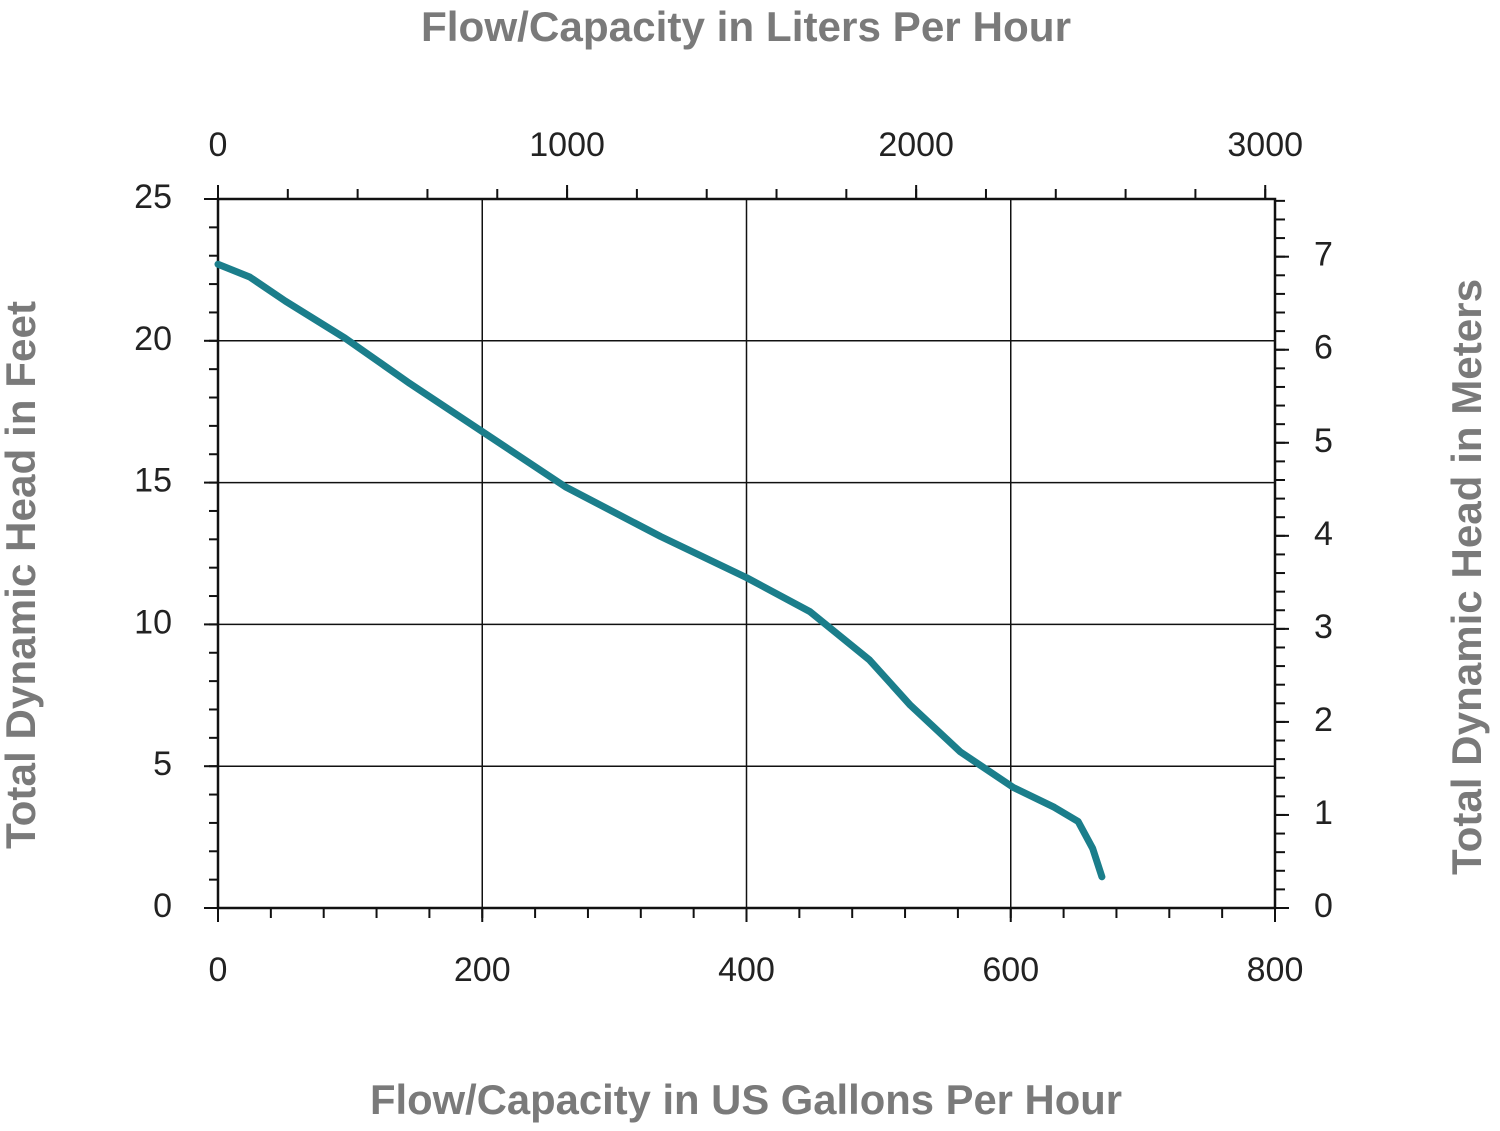 The image size is (1500, 1131). What do you see at coordinates (162, 764) in the screenshot?
I see `y-tick-label: 5` at bounding box center [162, 764].